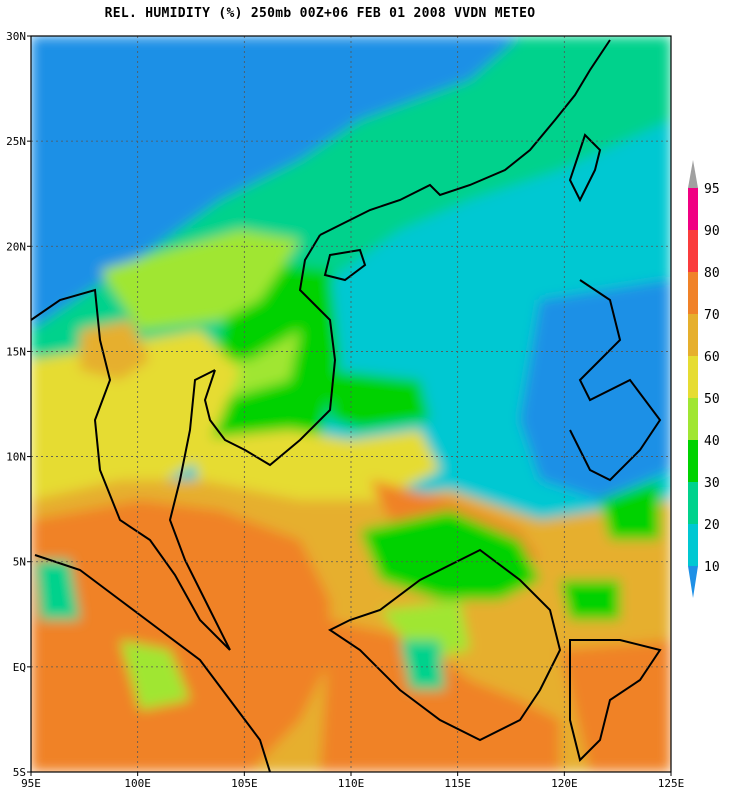  What do you see at coordinates (712, 525) in the screenshot?
I see `colorbar-label: 20` at bounding box center [712, 525].